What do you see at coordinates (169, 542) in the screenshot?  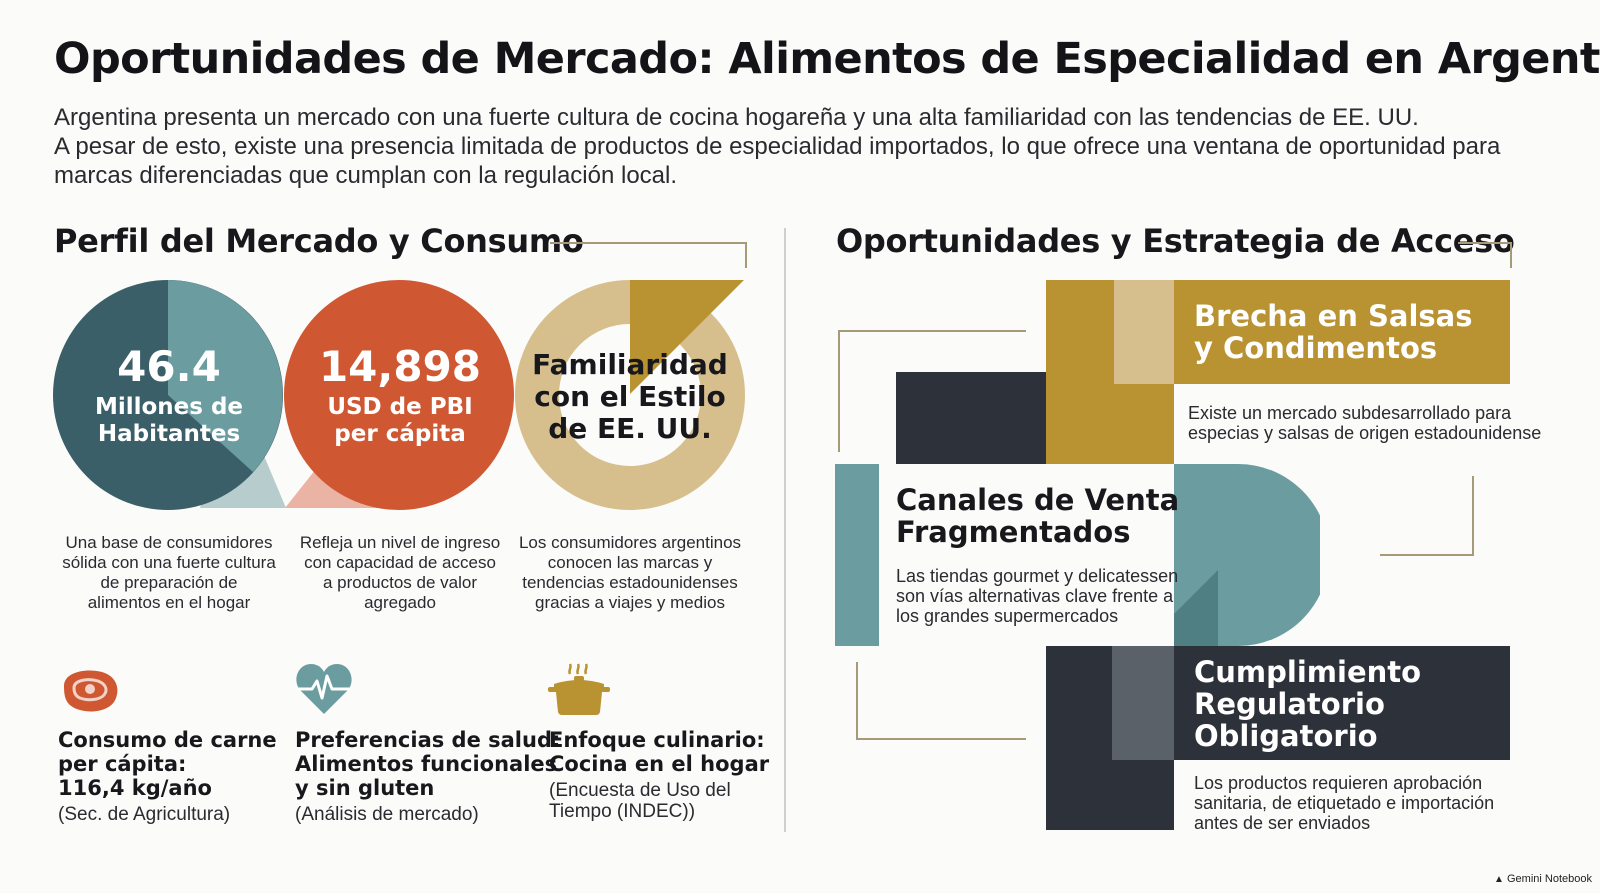 I see `desc-line: Una base de consumidores` at bounding box center [169, 542].